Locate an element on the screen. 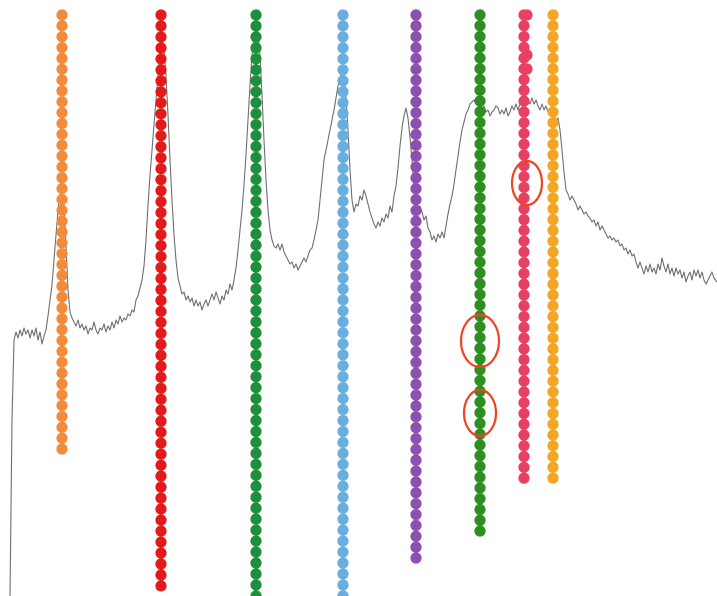 This screenshot has width=717, height=596. annotation-ellipse is located at coordinates (480, 413).